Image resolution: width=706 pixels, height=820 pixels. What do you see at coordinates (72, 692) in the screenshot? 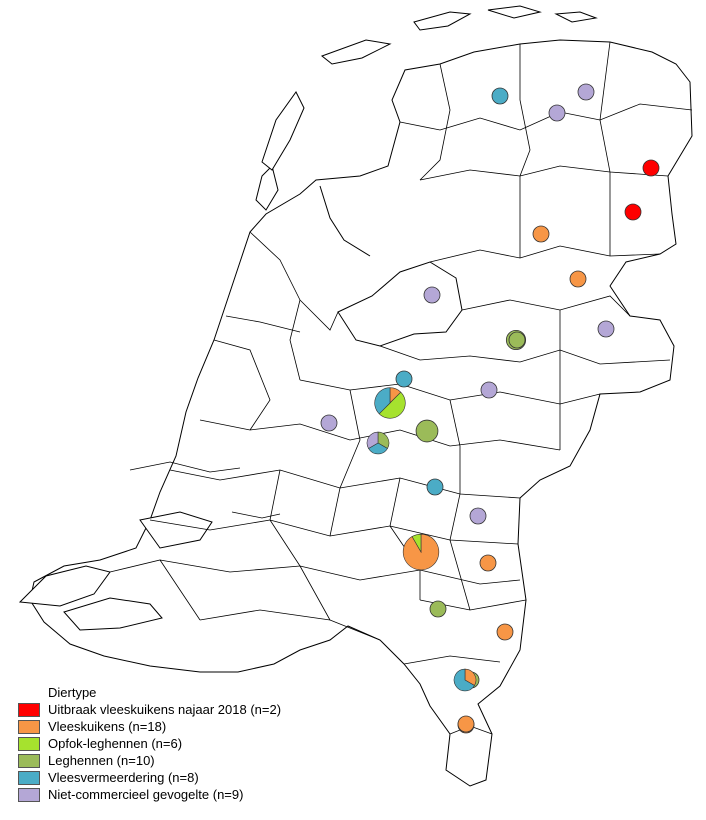
I see `legend-title: Diertype` at bounding box center [72, 692].